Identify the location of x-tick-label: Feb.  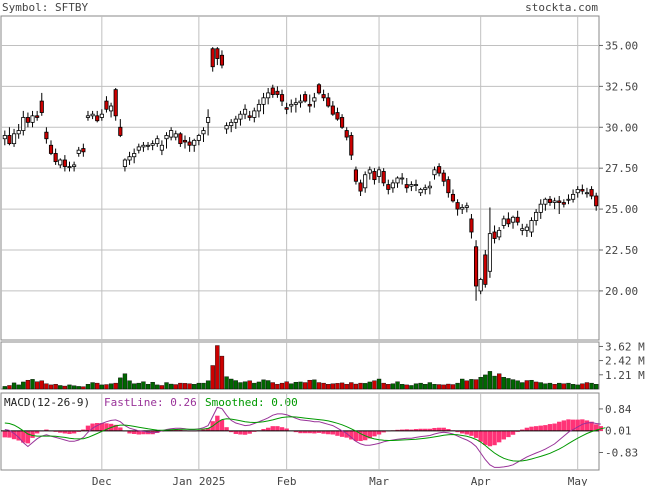
(287, 480).